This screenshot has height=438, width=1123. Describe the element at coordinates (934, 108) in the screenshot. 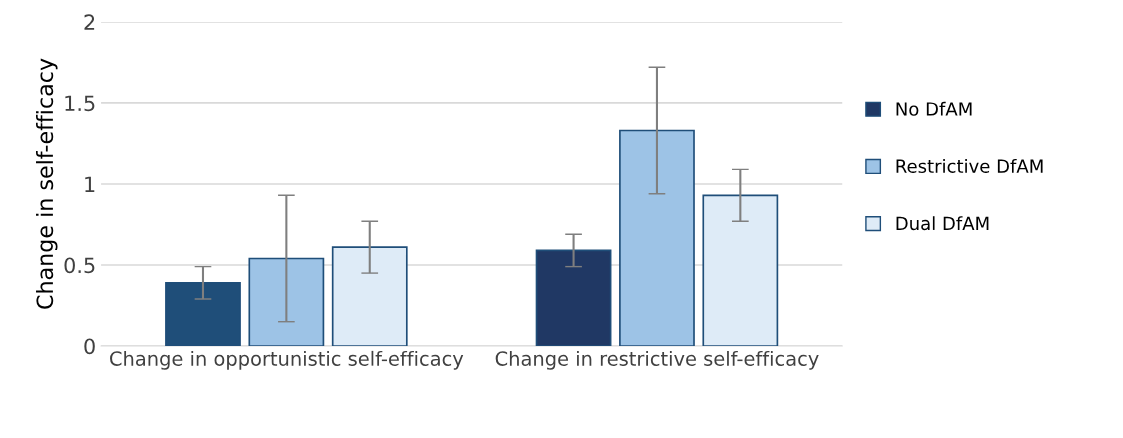

I see `legend-label: No DfAM` at that location.